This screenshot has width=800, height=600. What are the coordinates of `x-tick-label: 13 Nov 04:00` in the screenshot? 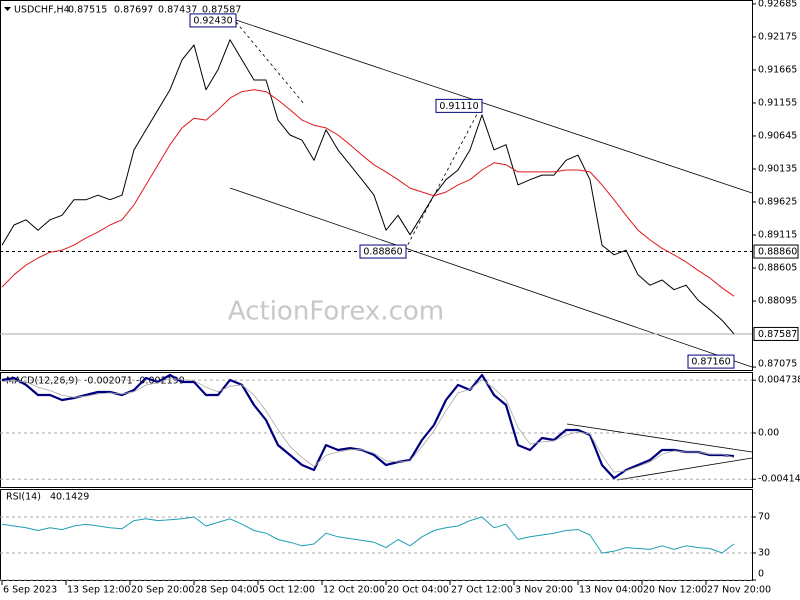 It's located at (611, 590).